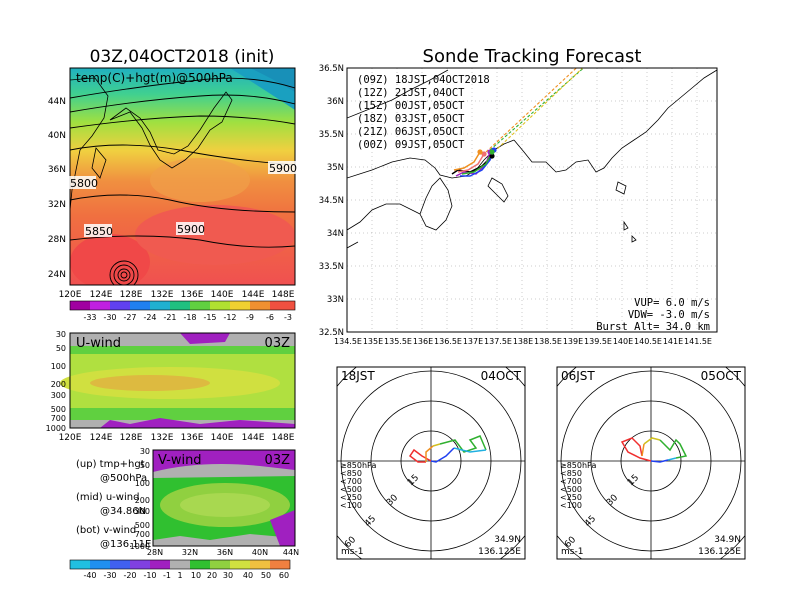  I want to click on map-xtick: 139E, so click(573, 341).